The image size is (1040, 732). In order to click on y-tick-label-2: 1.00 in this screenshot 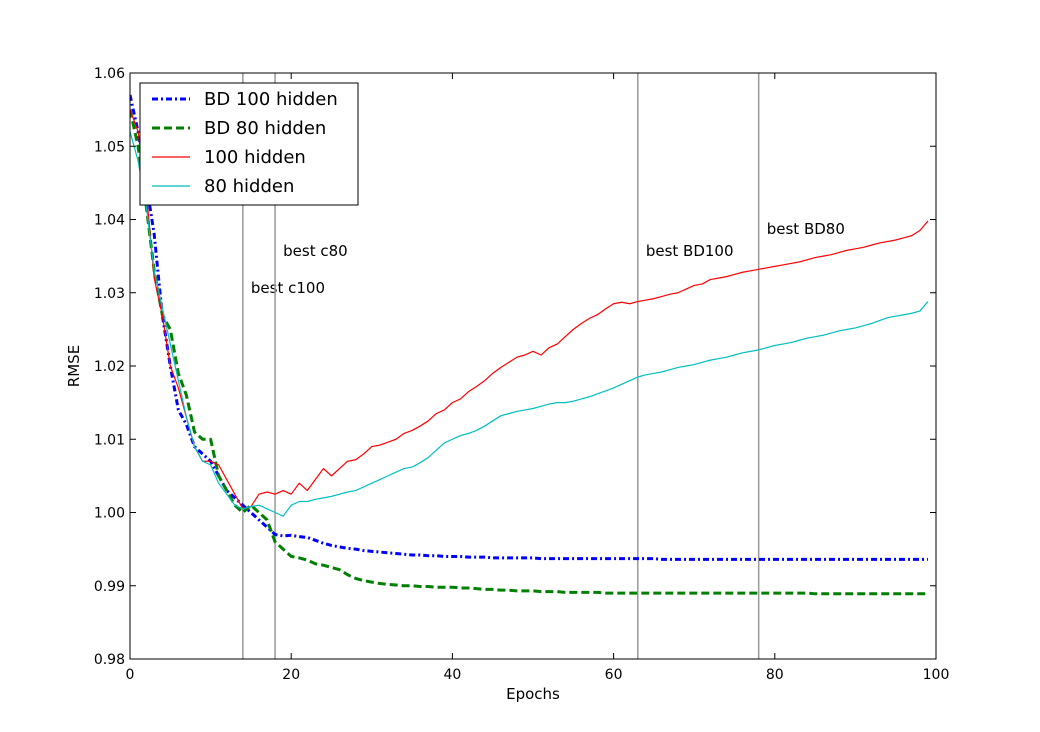, I will do `click(109, 514)`.